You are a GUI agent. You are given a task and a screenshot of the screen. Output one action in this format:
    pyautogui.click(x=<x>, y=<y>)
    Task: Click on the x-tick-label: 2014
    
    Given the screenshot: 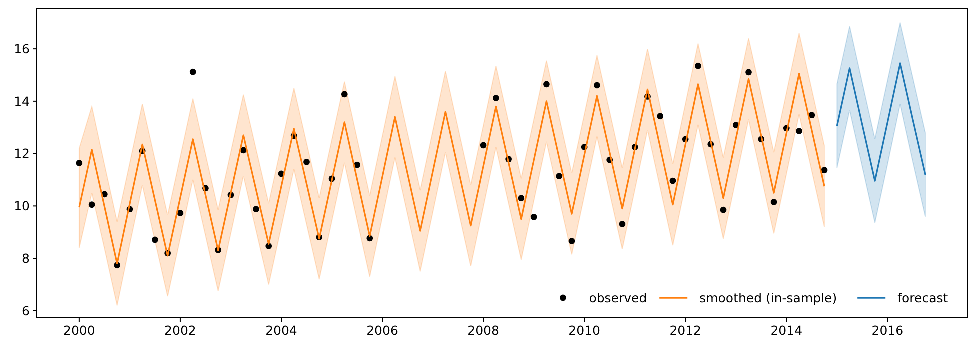 What is the action you would take?
    pyautogui.click(x=786, y=330)
    